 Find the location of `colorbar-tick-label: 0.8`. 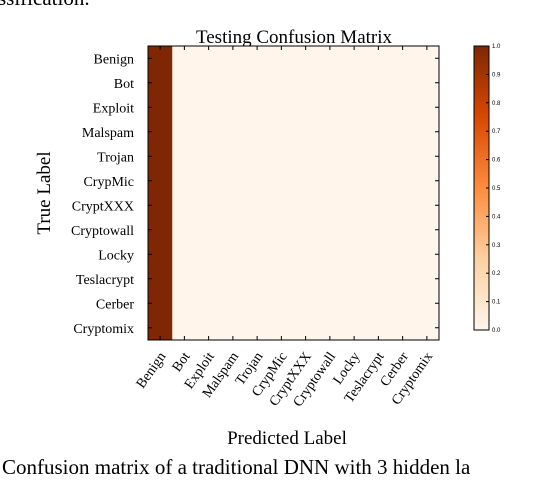

colorbar-tick-label: 0.8 is located at coordinates (496, 104).